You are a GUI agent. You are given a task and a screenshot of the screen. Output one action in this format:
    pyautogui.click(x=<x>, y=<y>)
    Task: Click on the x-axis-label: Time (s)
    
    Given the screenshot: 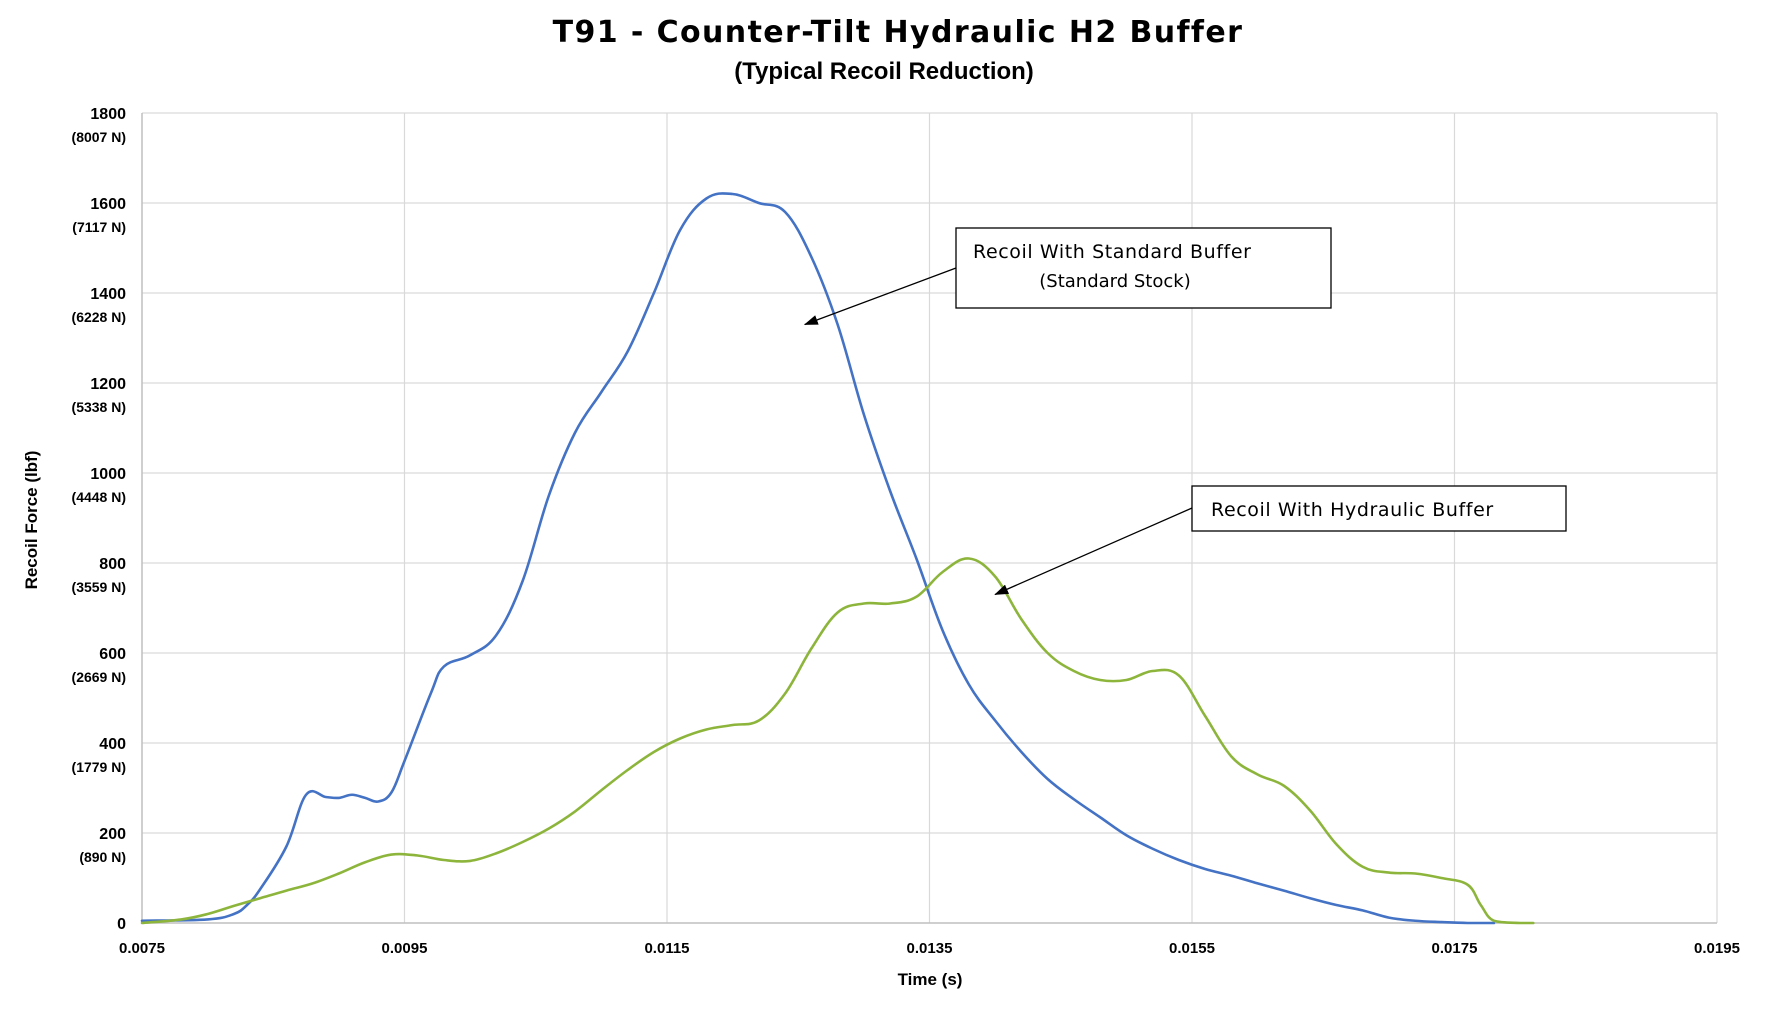 What is the action you would take?
    pyautogui.click(x=930, y=979)
    